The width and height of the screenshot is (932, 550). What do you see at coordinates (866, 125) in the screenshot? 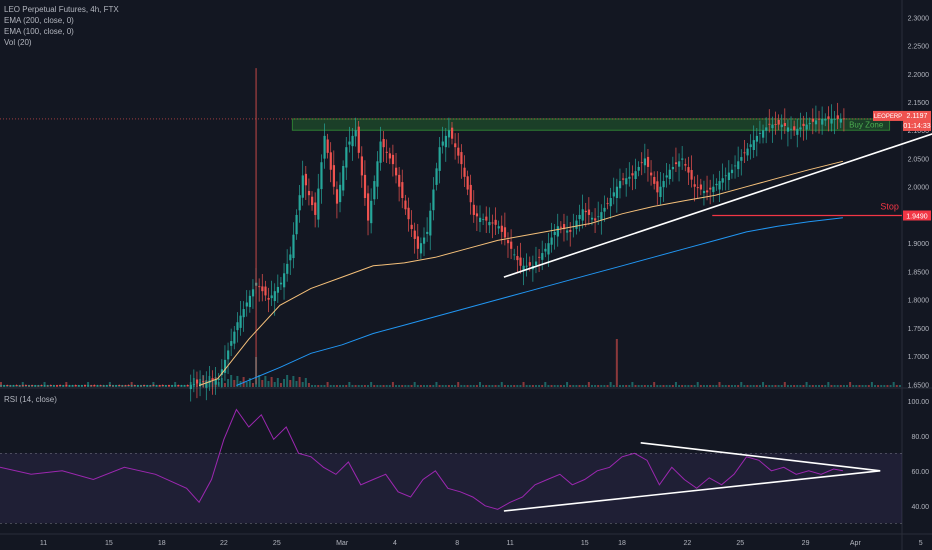
I see `buy-zone-label: Buy Zone` at bounding box center [866, 125].